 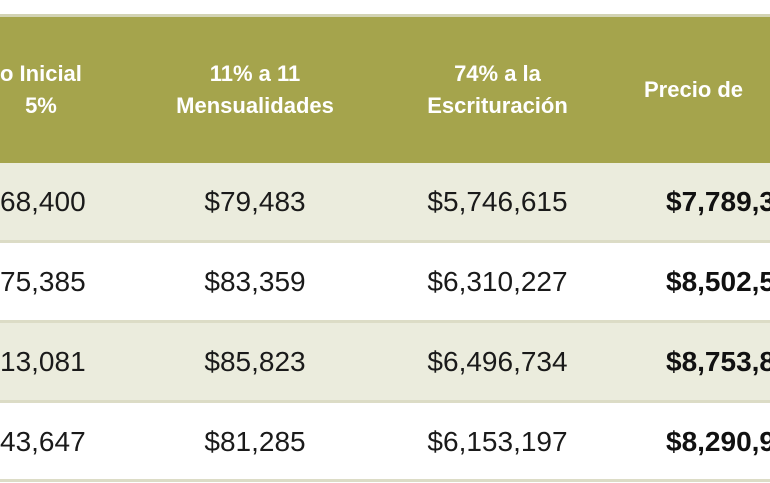 I want to click on cell-price: $8,753,8, so click(x=718, y=361).